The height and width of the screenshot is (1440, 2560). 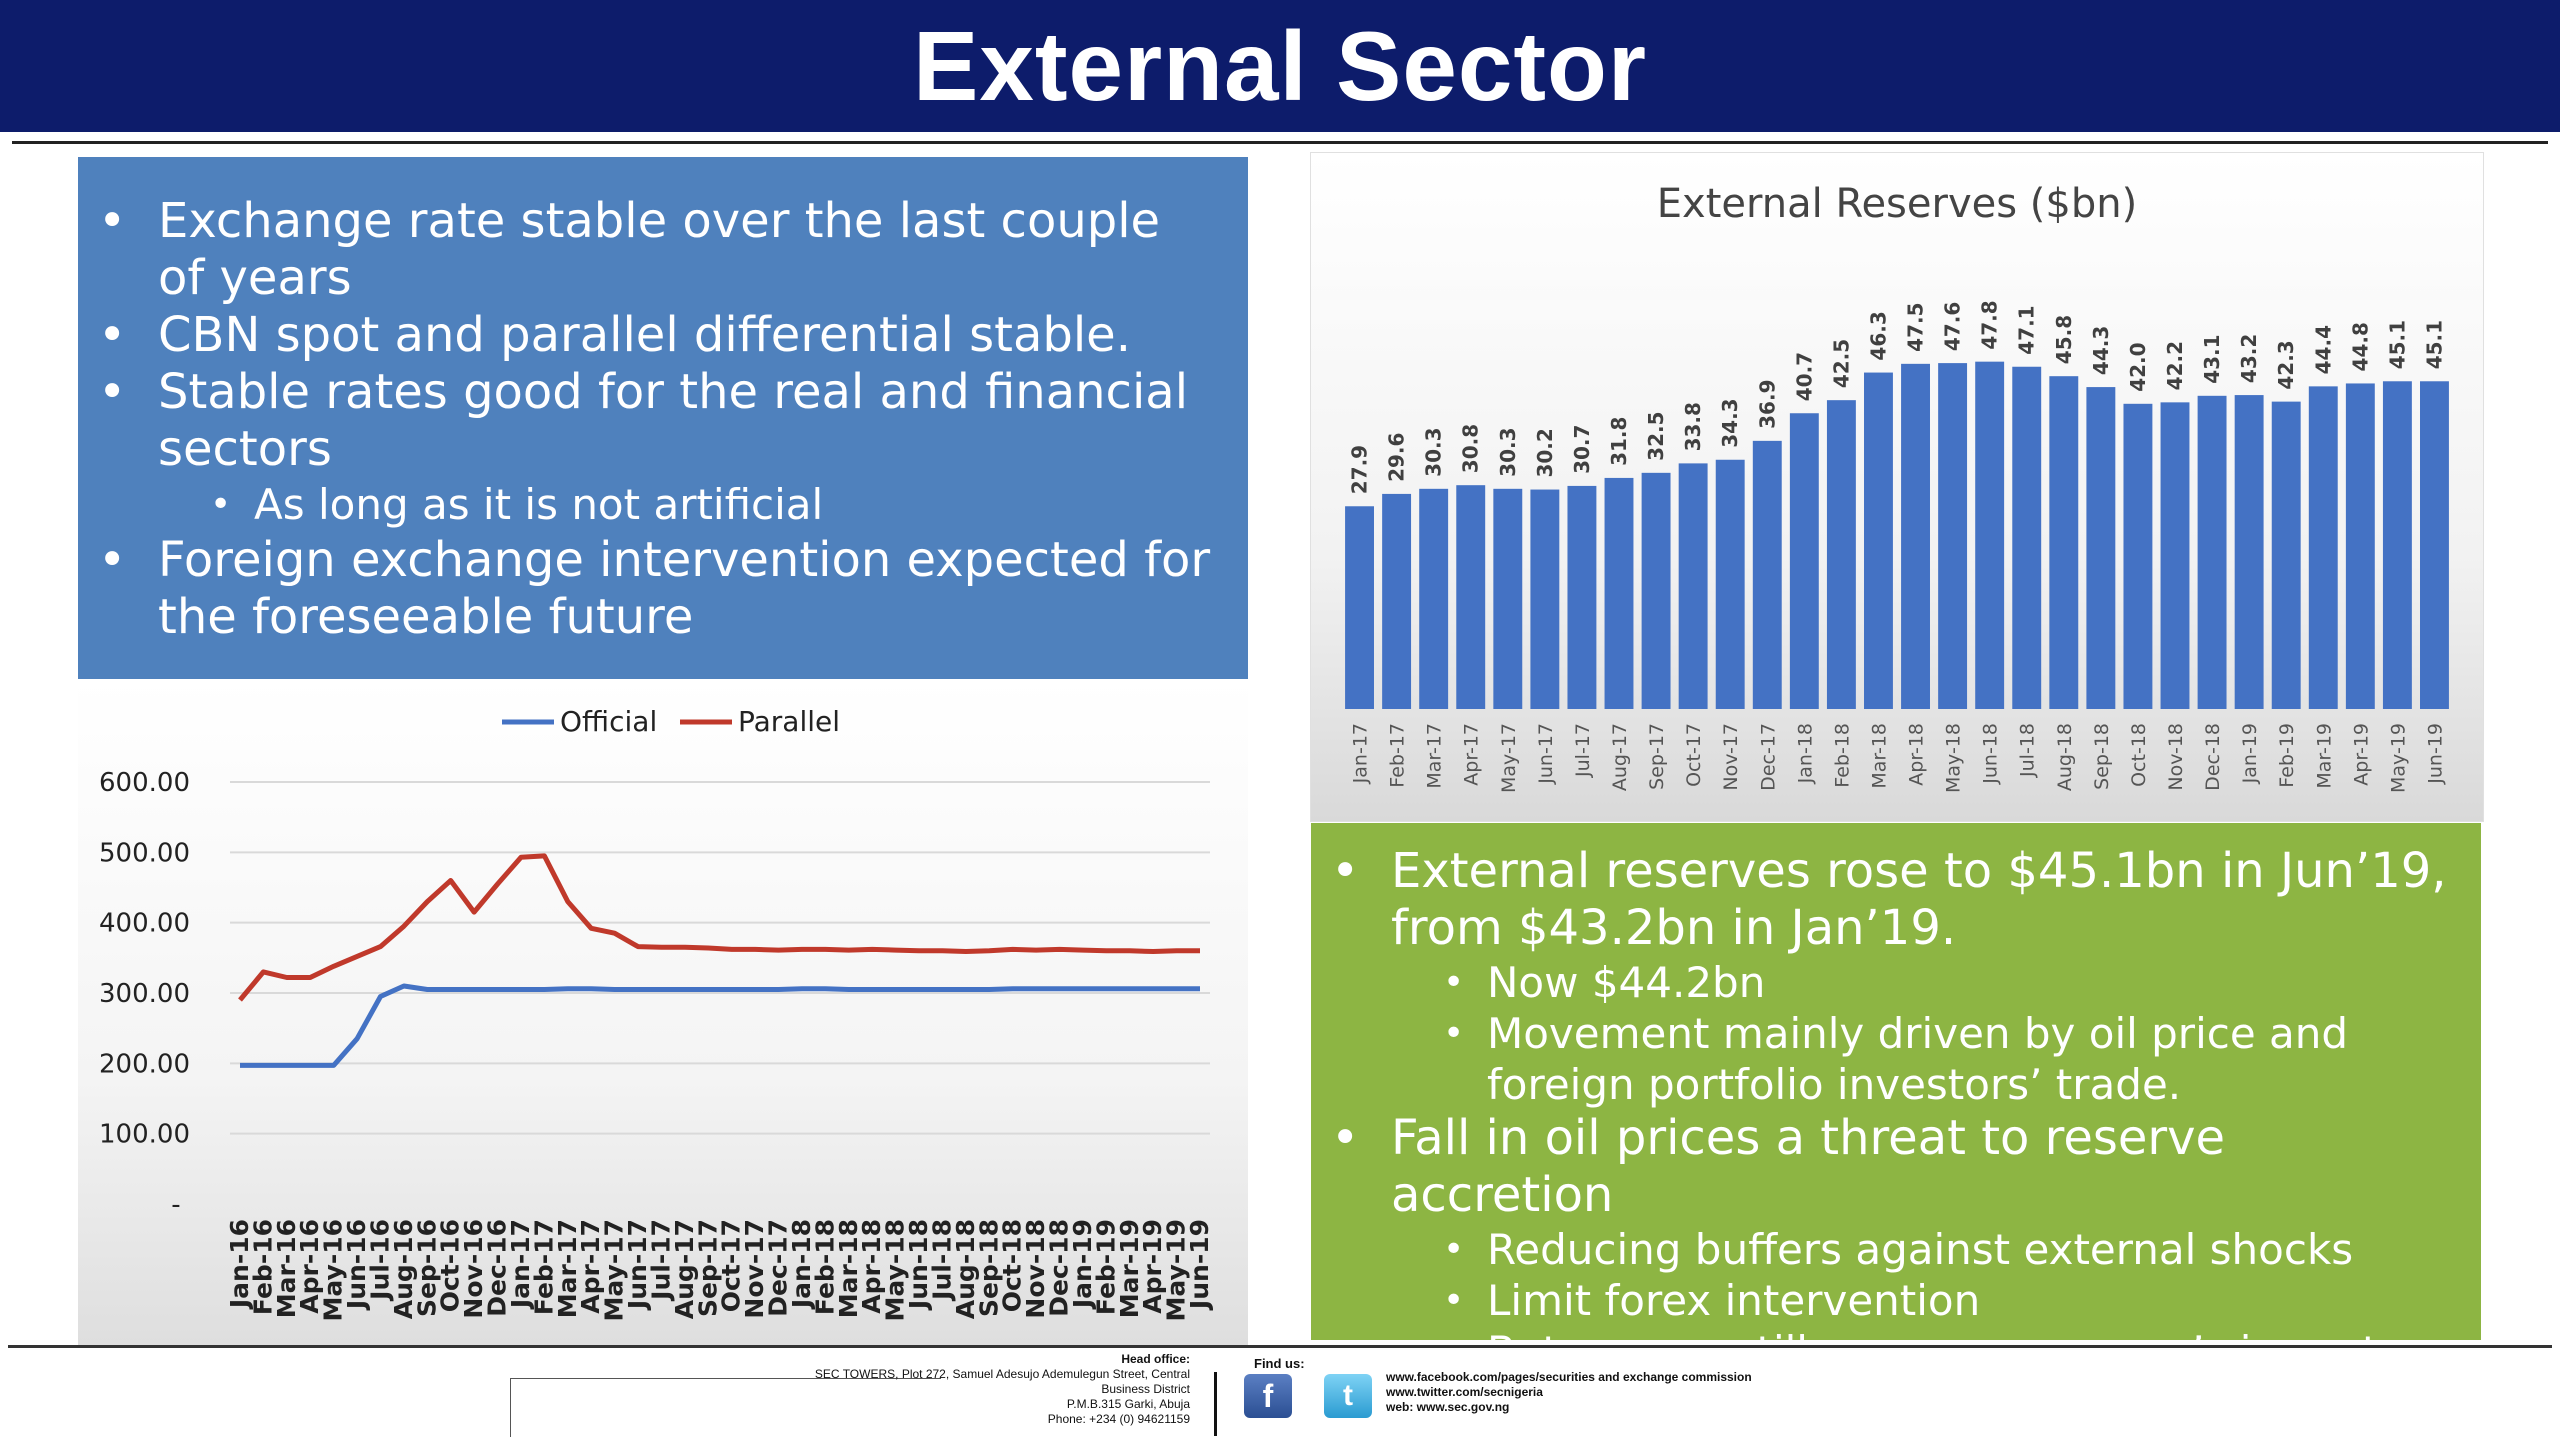 I want to click on x-tick-label: Jan-18, so click(x=801, y=1264).